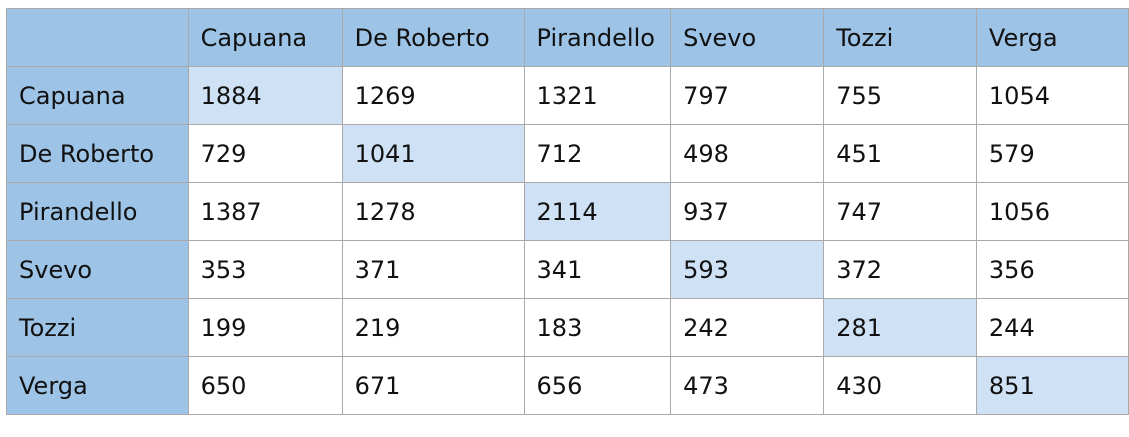 The height and width of the screenshot is (437, 1129). Describe the element at coordinates (265, 37) in the screenshot. I see `column-header: Capuana` at that location.